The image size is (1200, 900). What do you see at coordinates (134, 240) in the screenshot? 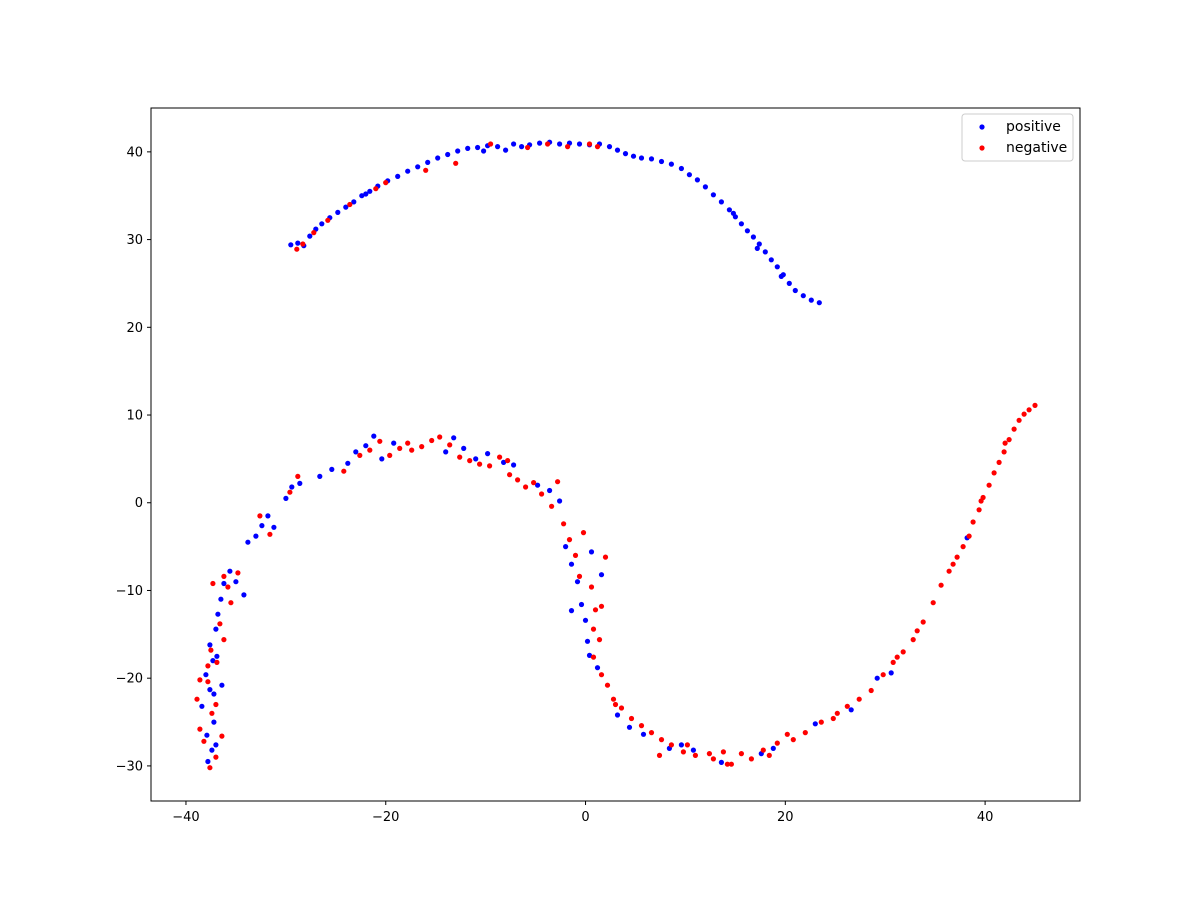
I see `y-tick-label: 30` at bounding box center [134, 240].